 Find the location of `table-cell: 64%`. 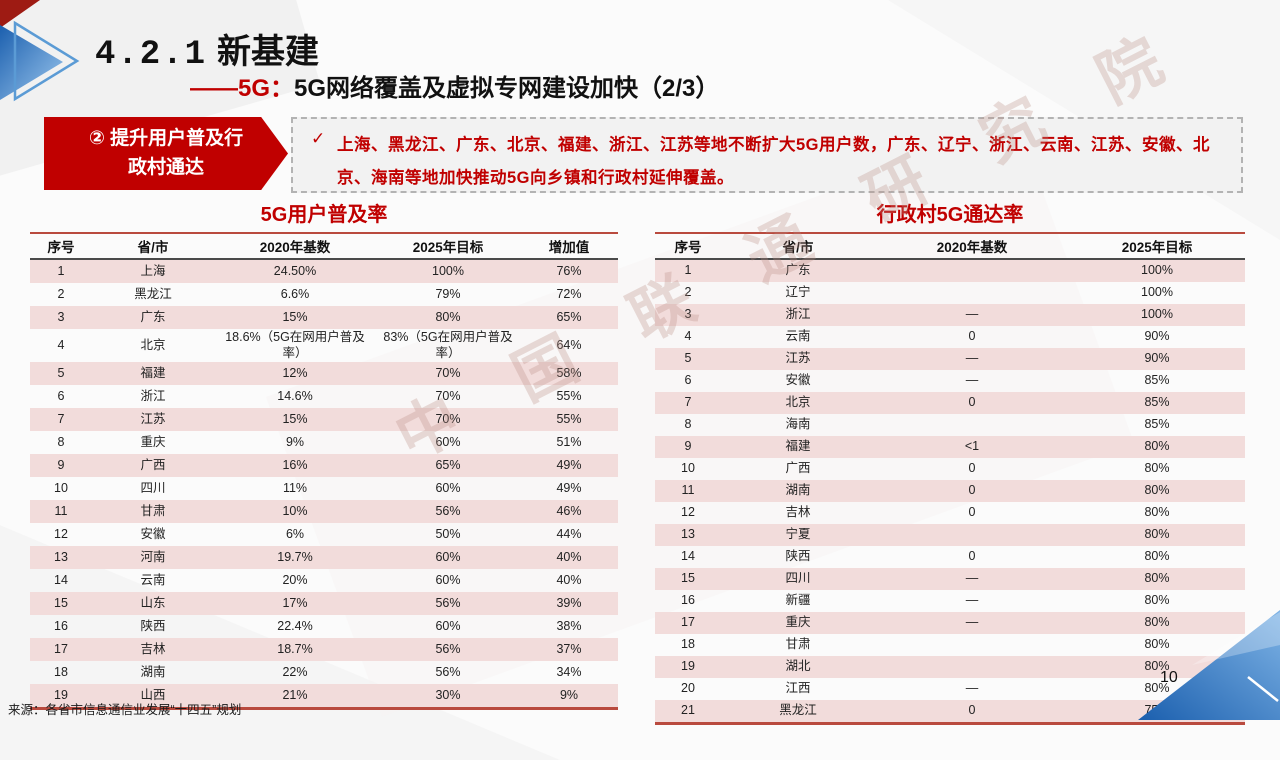

table-cell: 64% is located at coordinates (569, 344).